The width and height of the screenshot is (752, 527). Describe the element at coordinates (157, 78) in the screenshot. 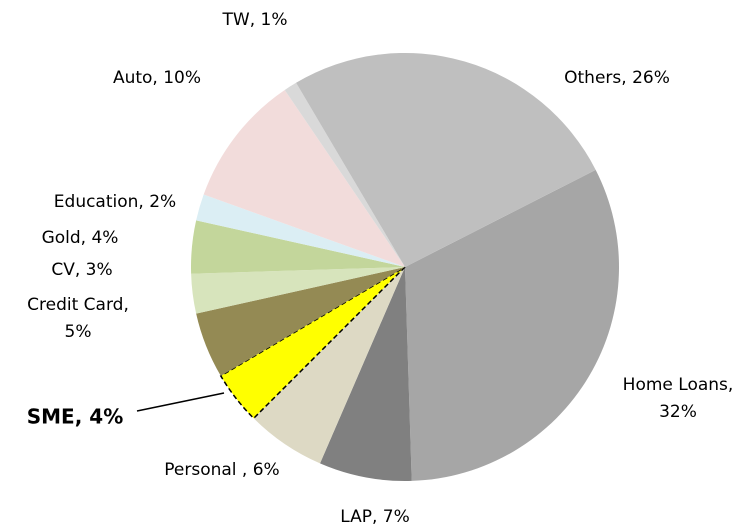

I see `data-label: Auto, 10%` at that location.